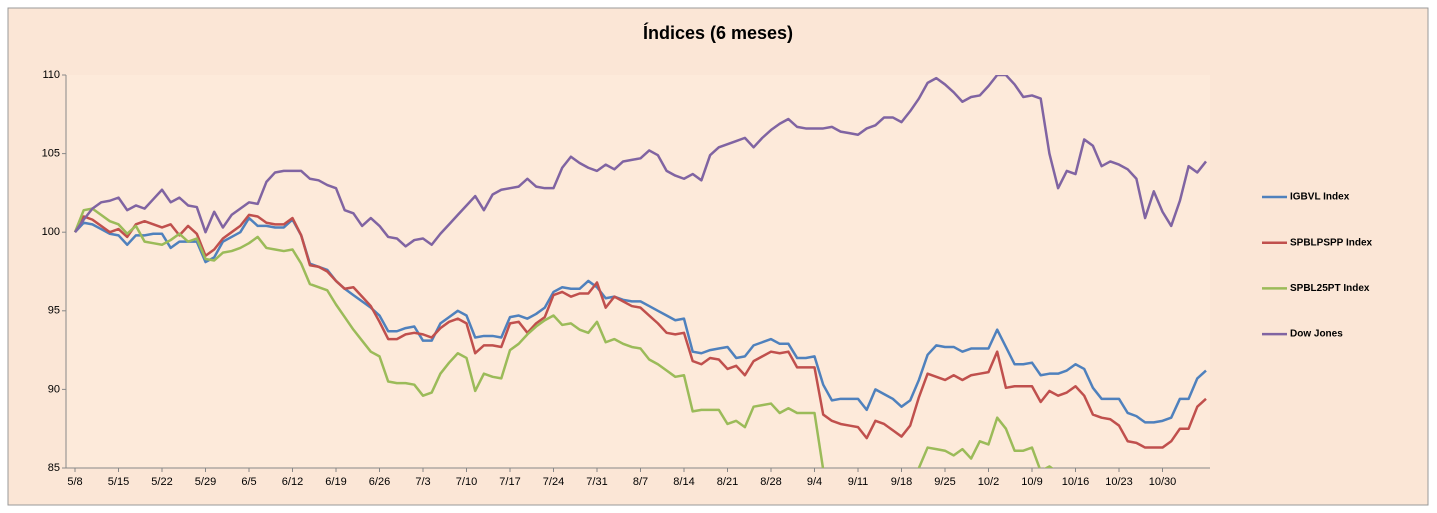  Describe the element at coordinates (161, 482) in the screenshot. I see `x-tick-label: 5/22` at that location.